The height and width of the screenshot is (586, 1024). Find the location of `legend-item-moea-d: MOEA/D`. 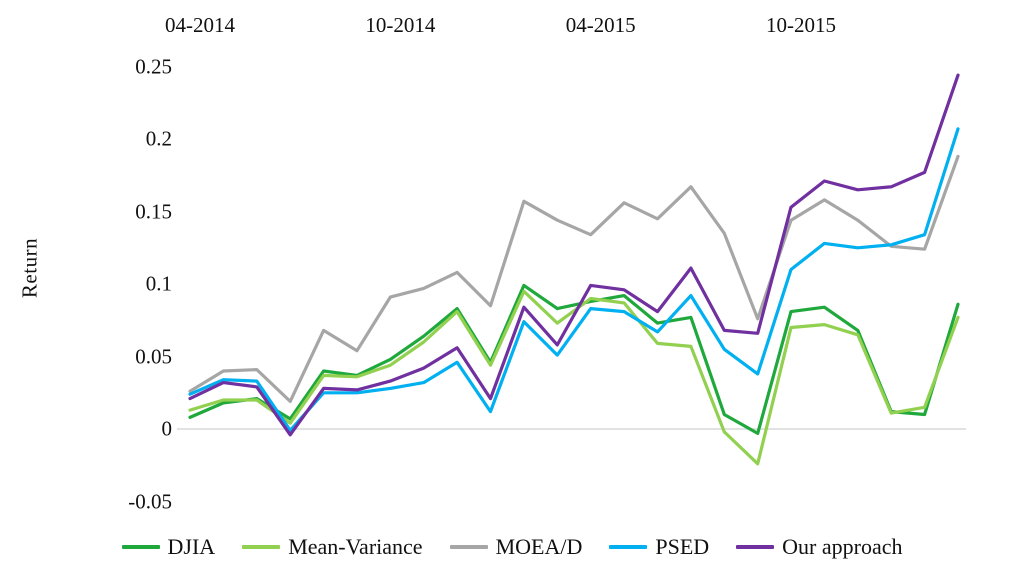

legend-item-moea-d: MOEA/D is located at coordinates (516, 547).